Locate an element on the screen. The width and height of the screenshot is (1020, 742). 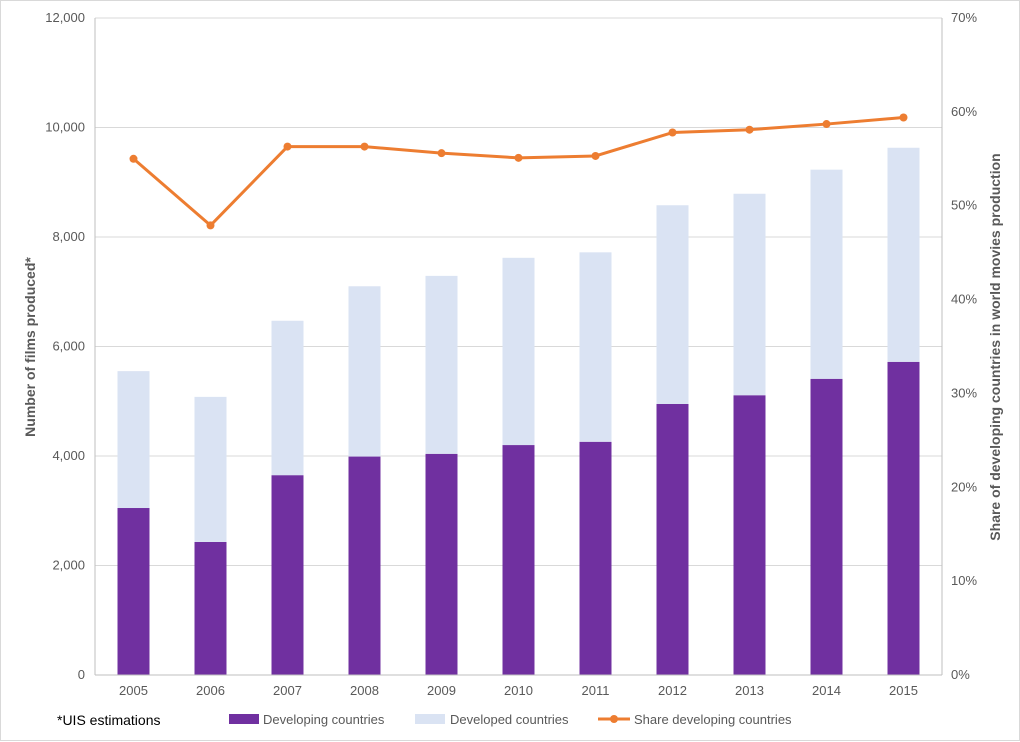
y-tick-label: 0 is located at coordinates (81, 674).